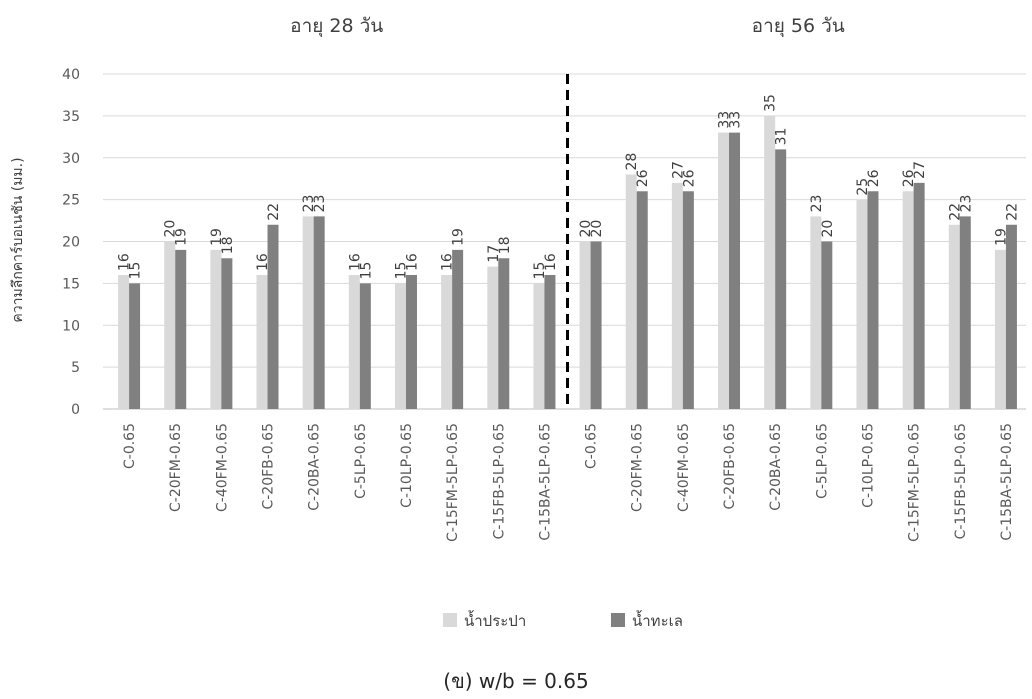 This screenshot has width=1032, height=699. I want to click on y-tick-label: 15, so click(71, 284).